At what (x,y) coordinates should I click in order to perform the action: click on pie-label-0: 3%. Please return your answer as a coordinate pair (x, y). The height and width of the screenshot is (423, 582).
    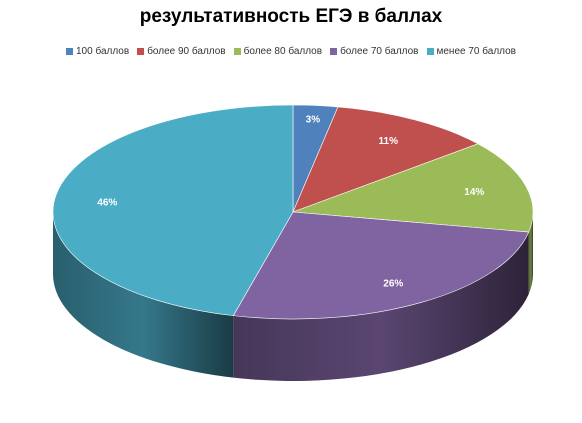
    Looking at the image, I should click on (313, 119).